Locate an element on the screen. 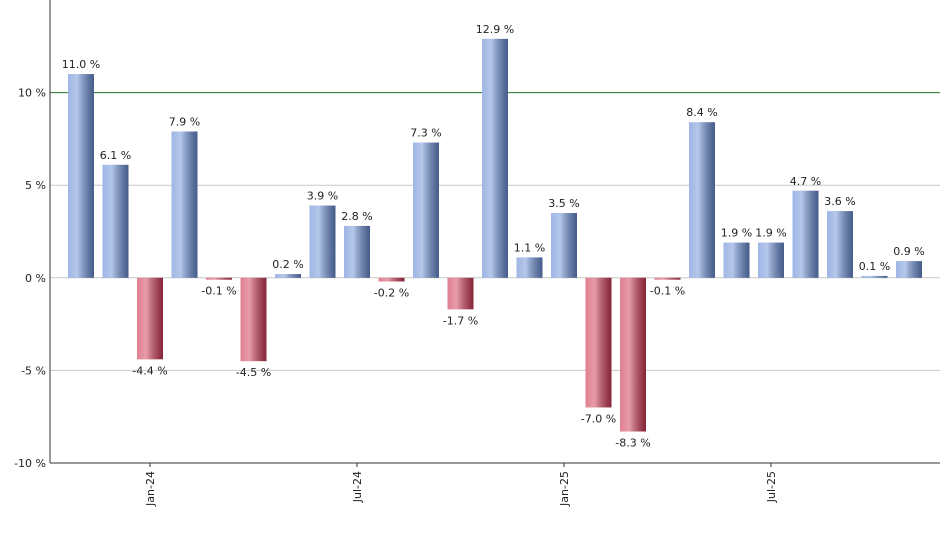  value-label: 11.0 % is located at coordinates (81, 64).